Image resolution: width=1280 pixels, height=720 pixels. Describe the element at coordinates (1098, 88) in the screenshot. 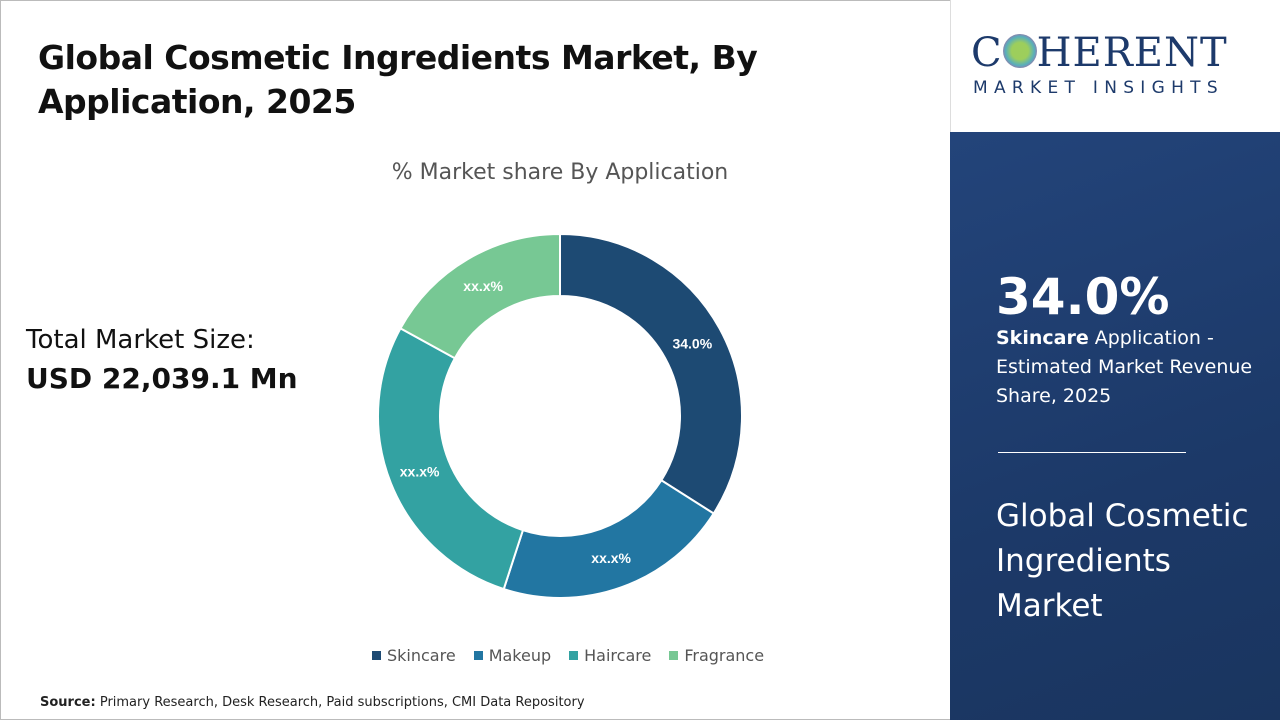

I see `logo-tagline: MARKET INSIGHTS` at that location.